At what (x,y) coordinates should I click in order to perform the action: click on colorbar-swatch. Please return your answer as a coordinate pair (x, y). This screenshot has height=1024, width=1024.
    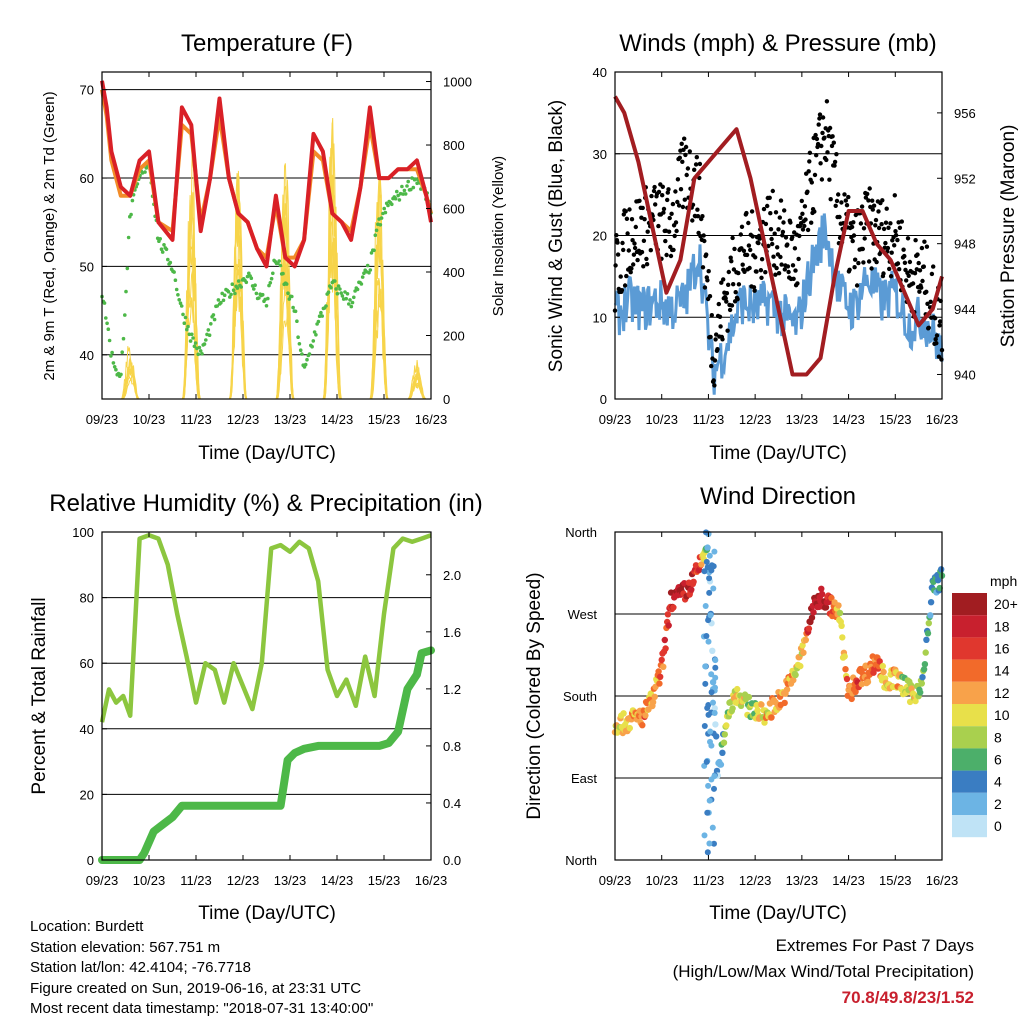
    Looking at the image, I should click on (969, 648).